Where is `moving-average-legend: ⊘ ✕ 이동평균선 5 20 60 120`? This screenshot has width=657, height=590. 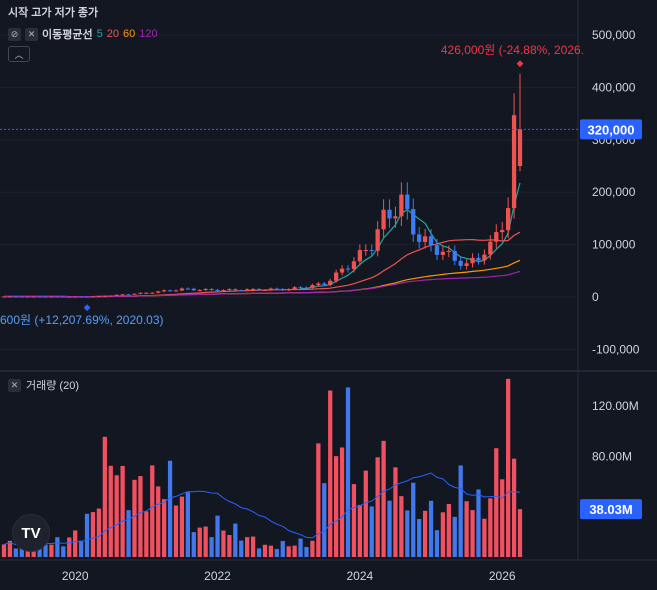 moving-average-legend: ⊘ ✕ 이동평균선 5 20 60 120 is located at coordinates (83, 34).